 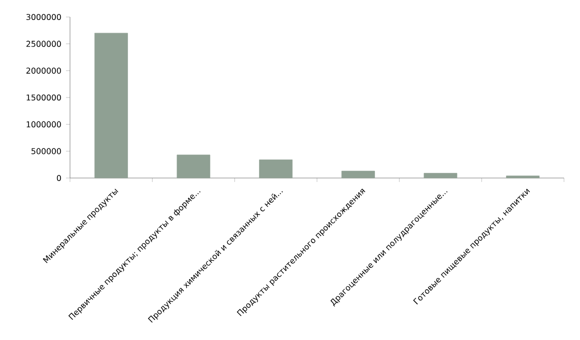 I want to click on y-tick-label: 500000, so click(x=46, y=151).